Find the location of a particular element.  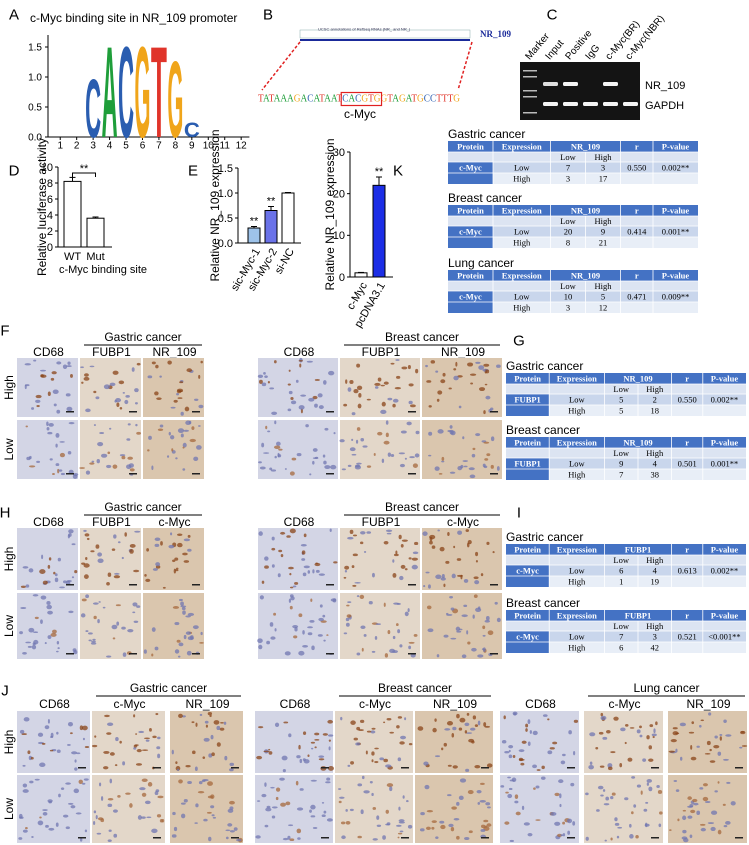

expression: Low is located at coordinates (577, 399).